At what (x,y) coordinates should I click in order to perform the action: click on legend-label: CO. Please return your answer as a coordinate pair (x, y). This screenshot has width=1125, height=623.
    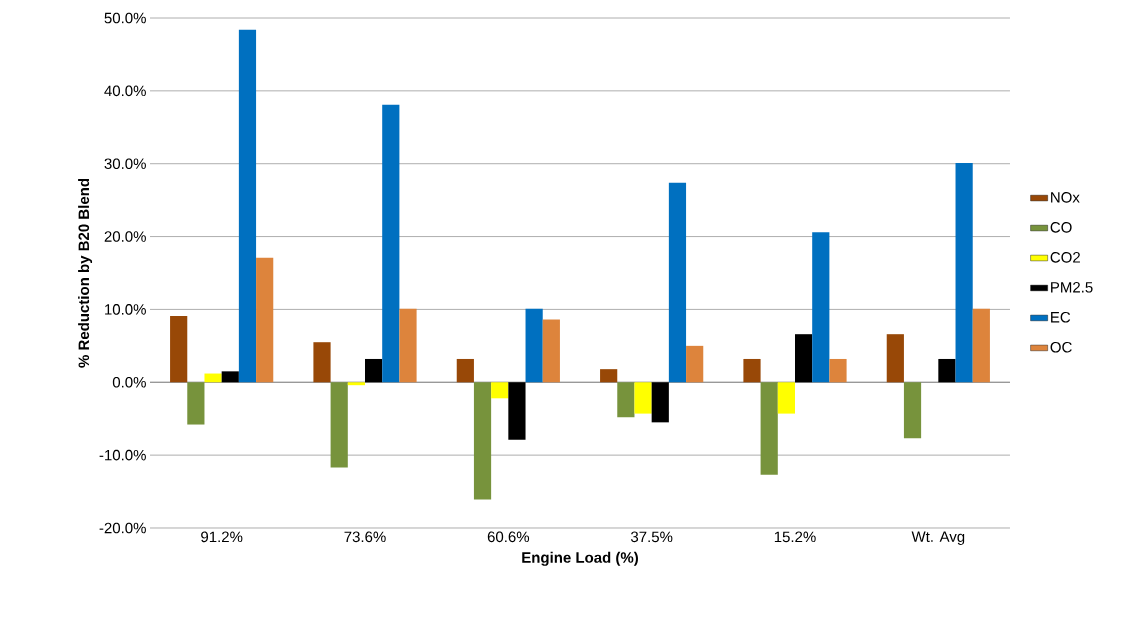
    Looking at the image, I should click on (1061, 227).